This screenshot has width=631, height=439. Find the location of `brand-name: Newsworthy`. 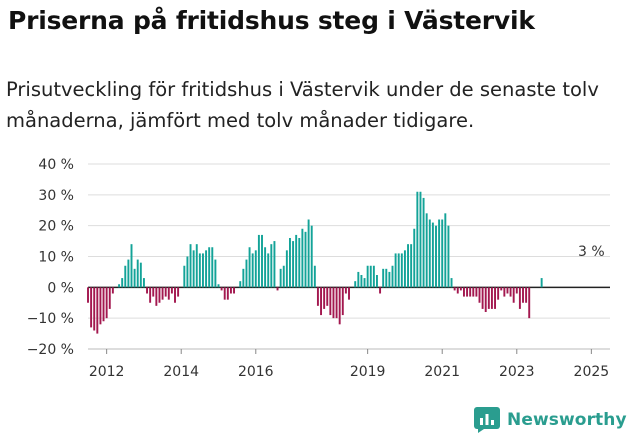

brand-name: Newsworthy is located at coordinates (567, 420).